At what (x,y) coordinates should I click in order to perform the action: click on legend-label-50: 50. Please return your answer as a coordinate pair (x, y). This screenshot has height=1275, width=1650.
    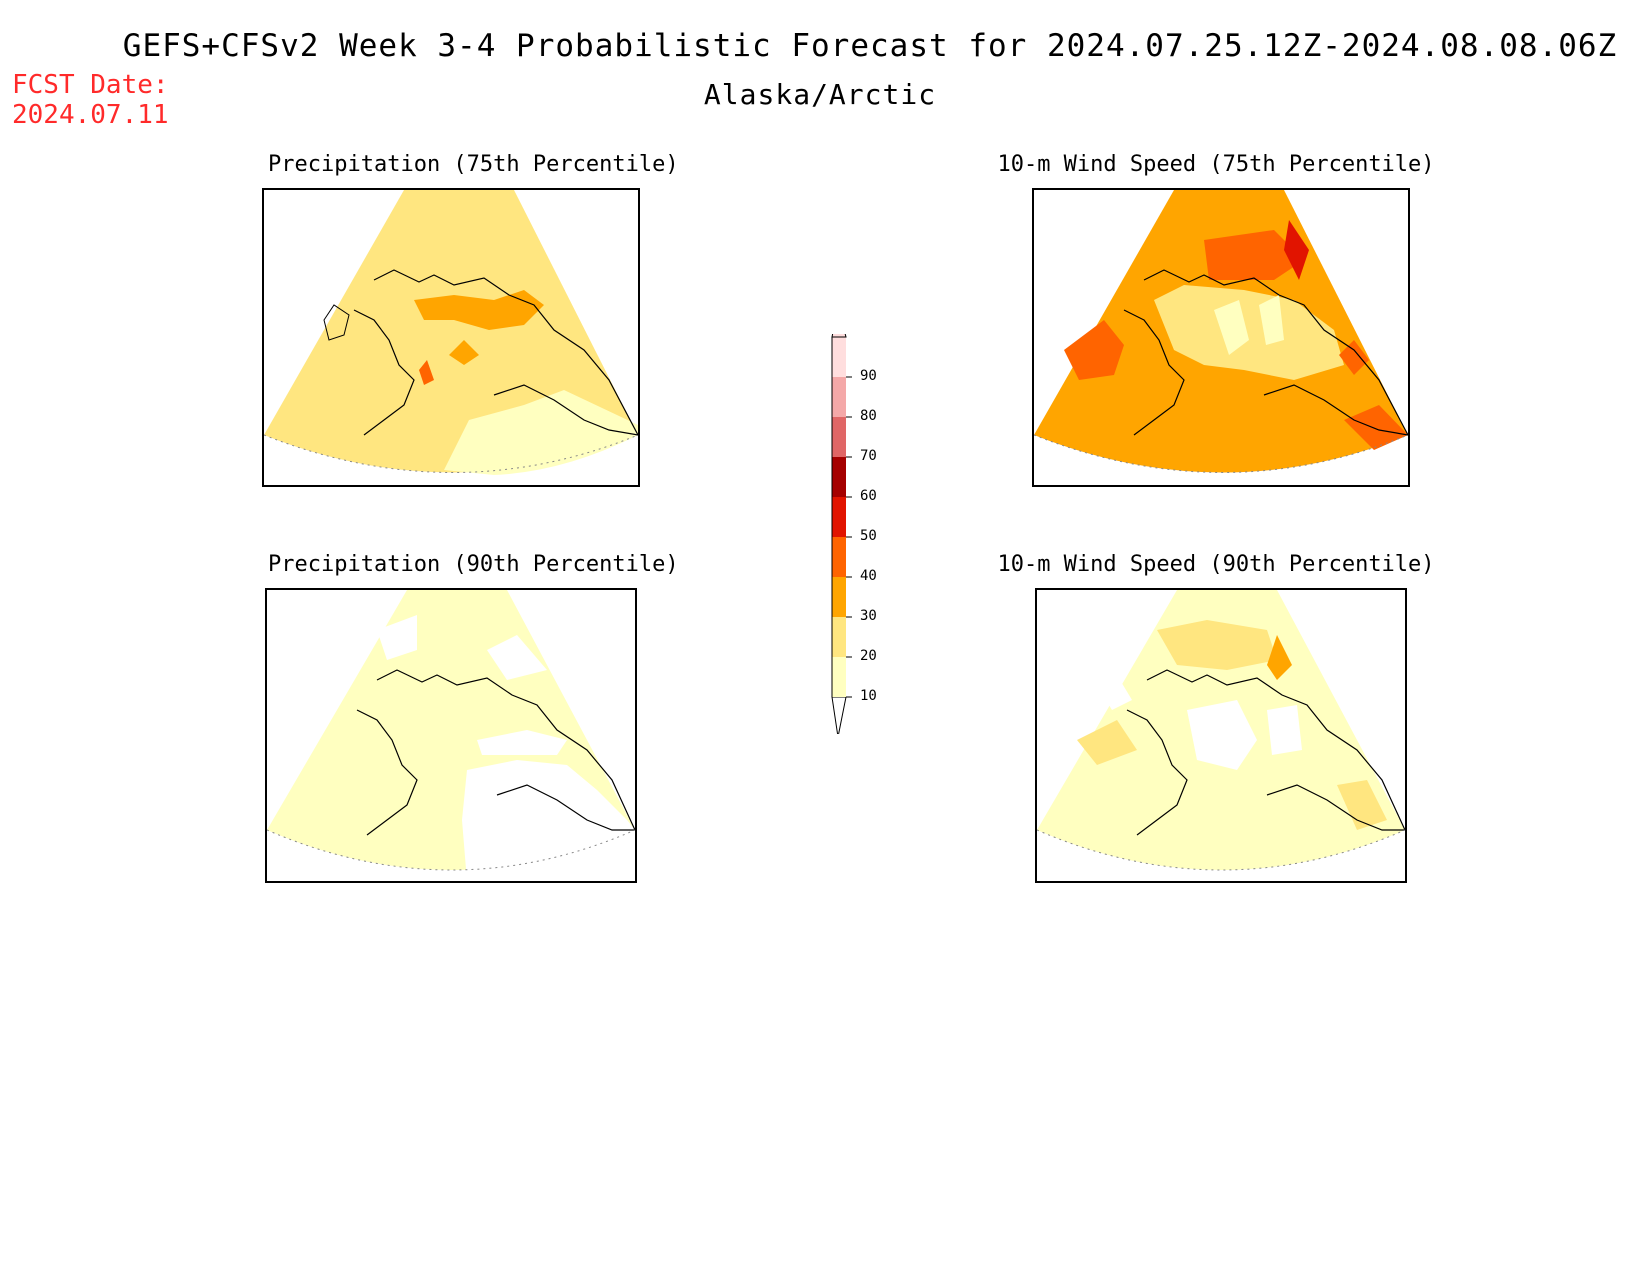
    Looking at the image, I should click on (868, 536).